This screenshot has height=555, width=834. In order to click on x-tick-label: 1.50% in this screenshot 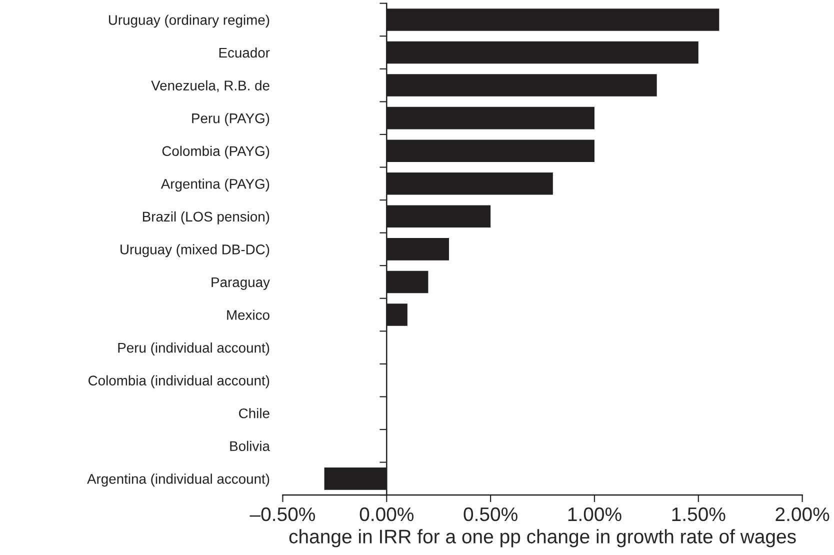, I will do `click(699, 514)`.